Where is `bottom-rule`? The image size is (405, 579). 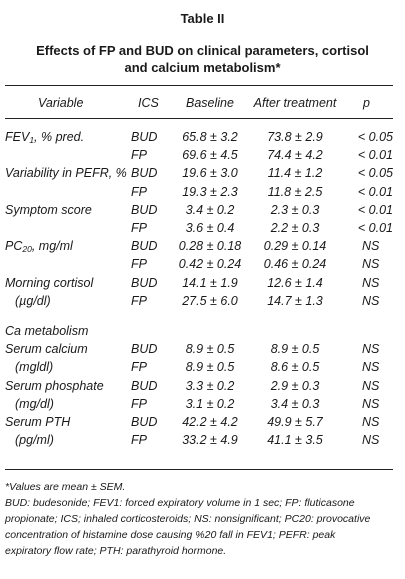
bottom-rule is located at coordinates (199, 469).